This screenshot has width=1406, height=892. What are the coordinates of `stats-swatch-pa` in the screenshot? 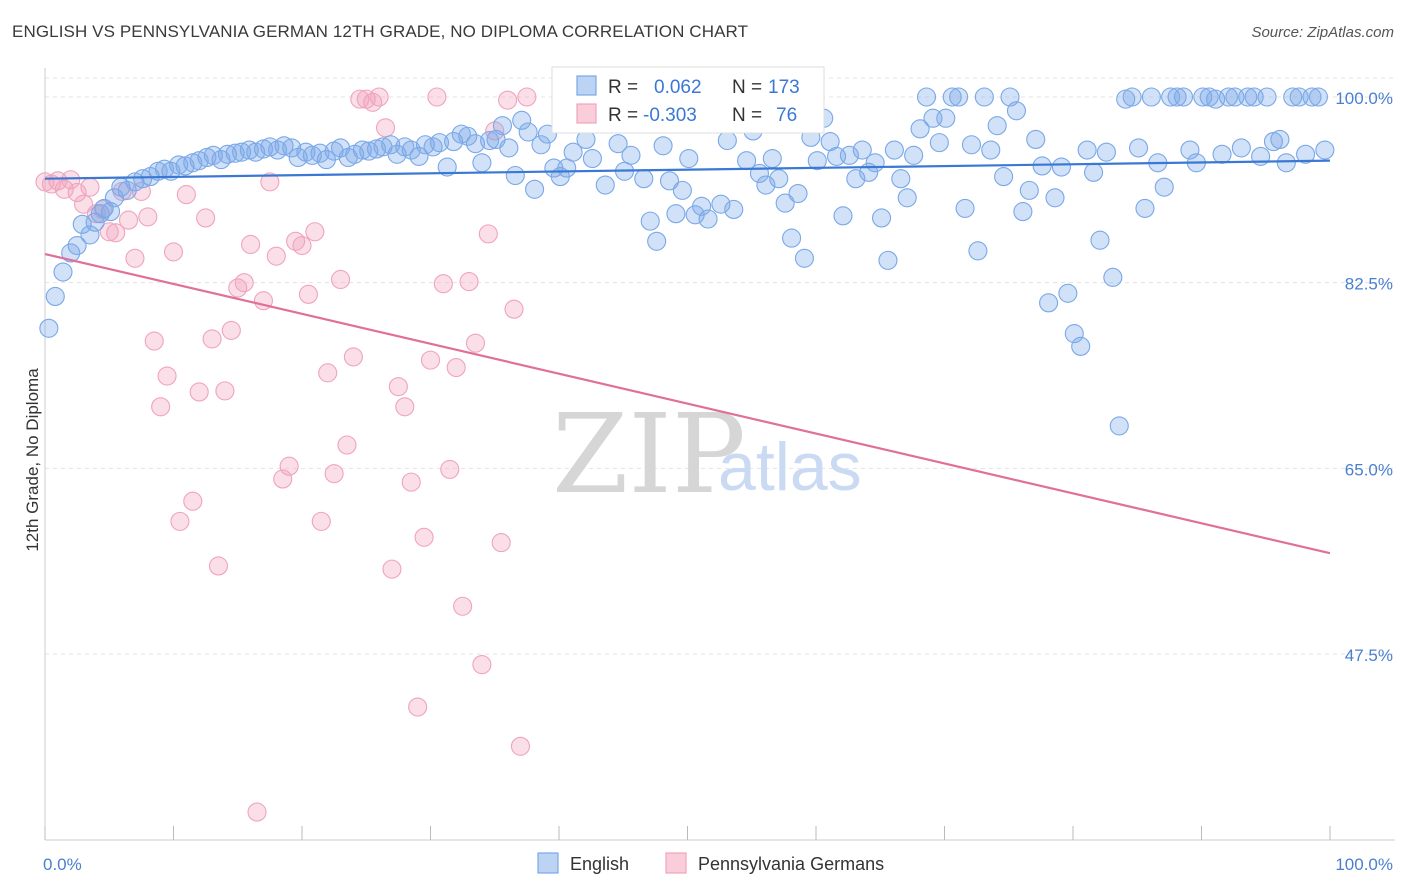 It's located at (586, 113).